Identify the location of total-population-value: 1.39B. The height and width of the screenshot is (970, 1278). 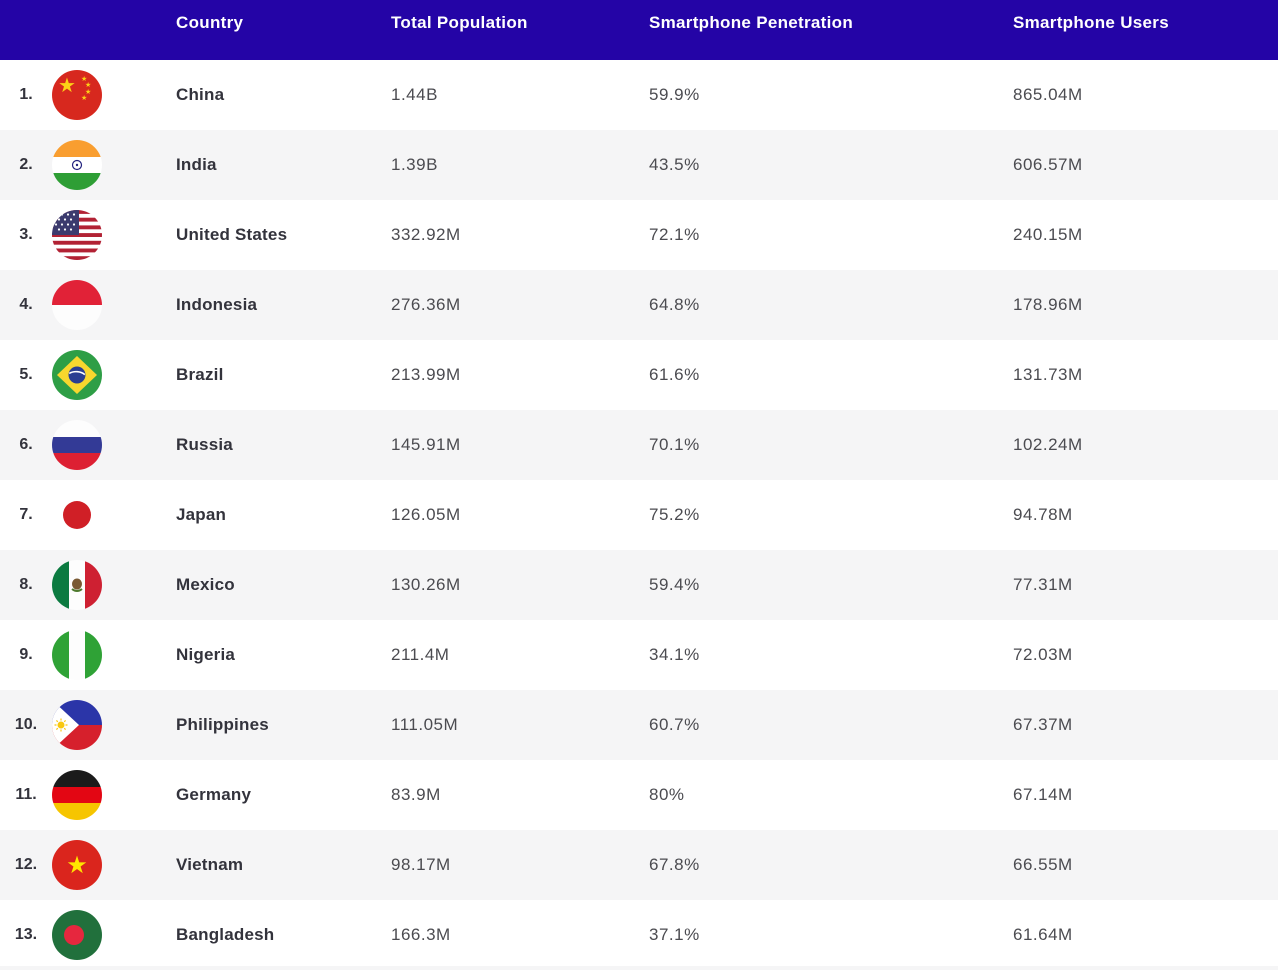
(414, 164).